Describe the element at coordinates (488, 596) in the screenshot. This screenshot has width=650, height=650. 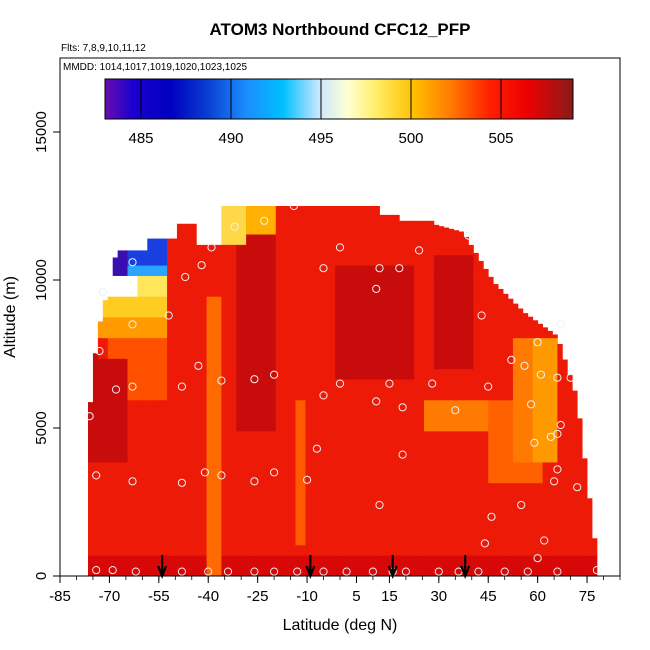
I see `x-tick-label: 45` at that location.